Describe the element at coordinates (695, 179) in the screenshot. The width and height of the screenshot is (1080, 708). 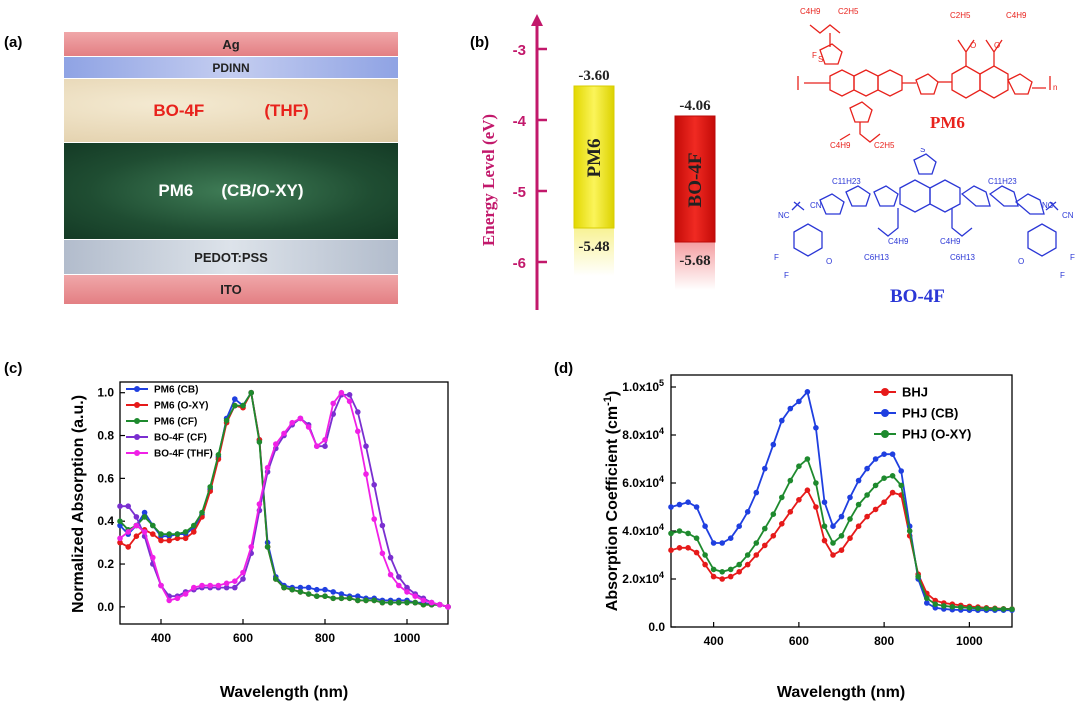
I see `bo4f-energy-bar` at that location.